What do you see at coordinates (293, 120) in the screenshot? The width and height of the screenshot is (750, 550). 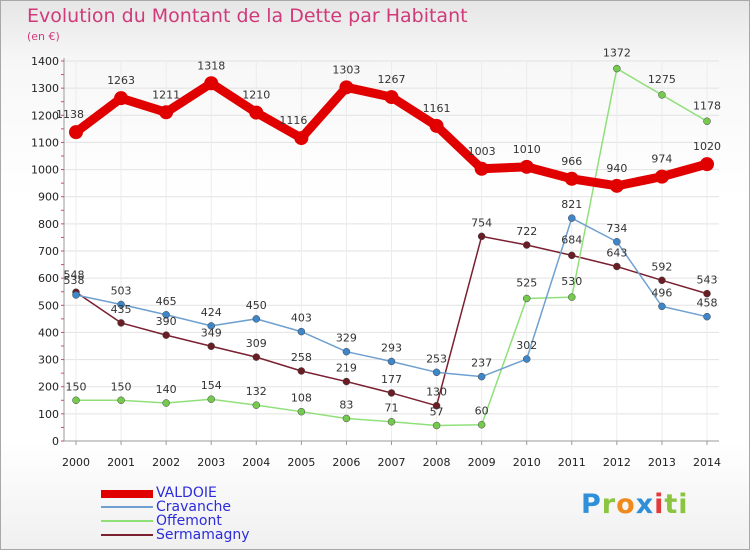 I see `data-label: 1116` at bounding box center [293, 120].